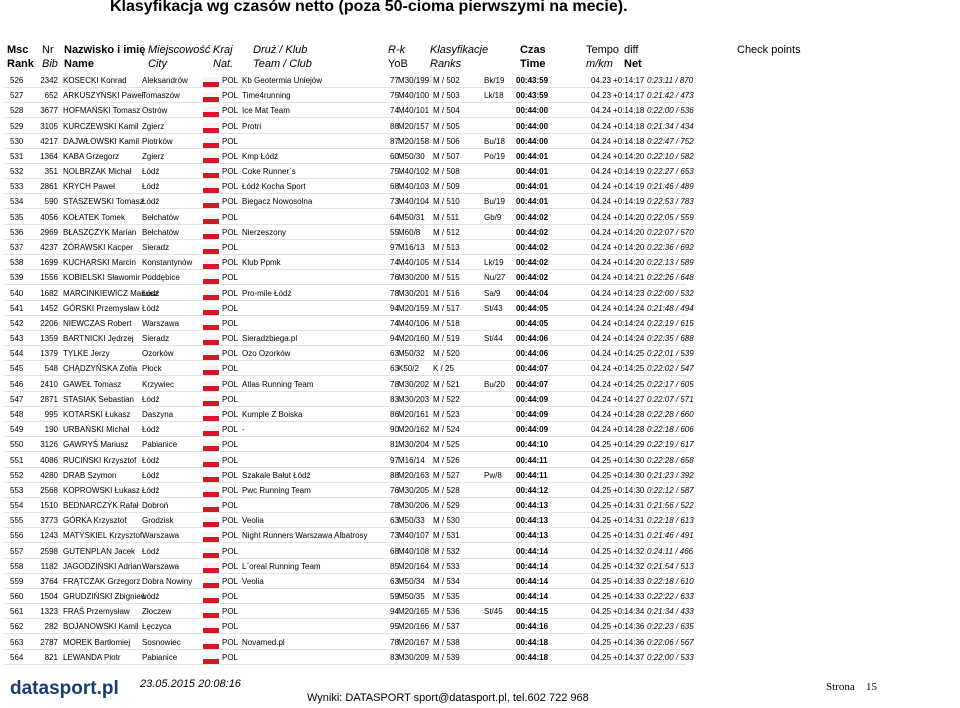 This screenshot has height=708, width=960. What do you see at coordinates (670, 399) in the screenshot?
I see `cell: 0:22:07 / 571` at bounding box center [670, 399].